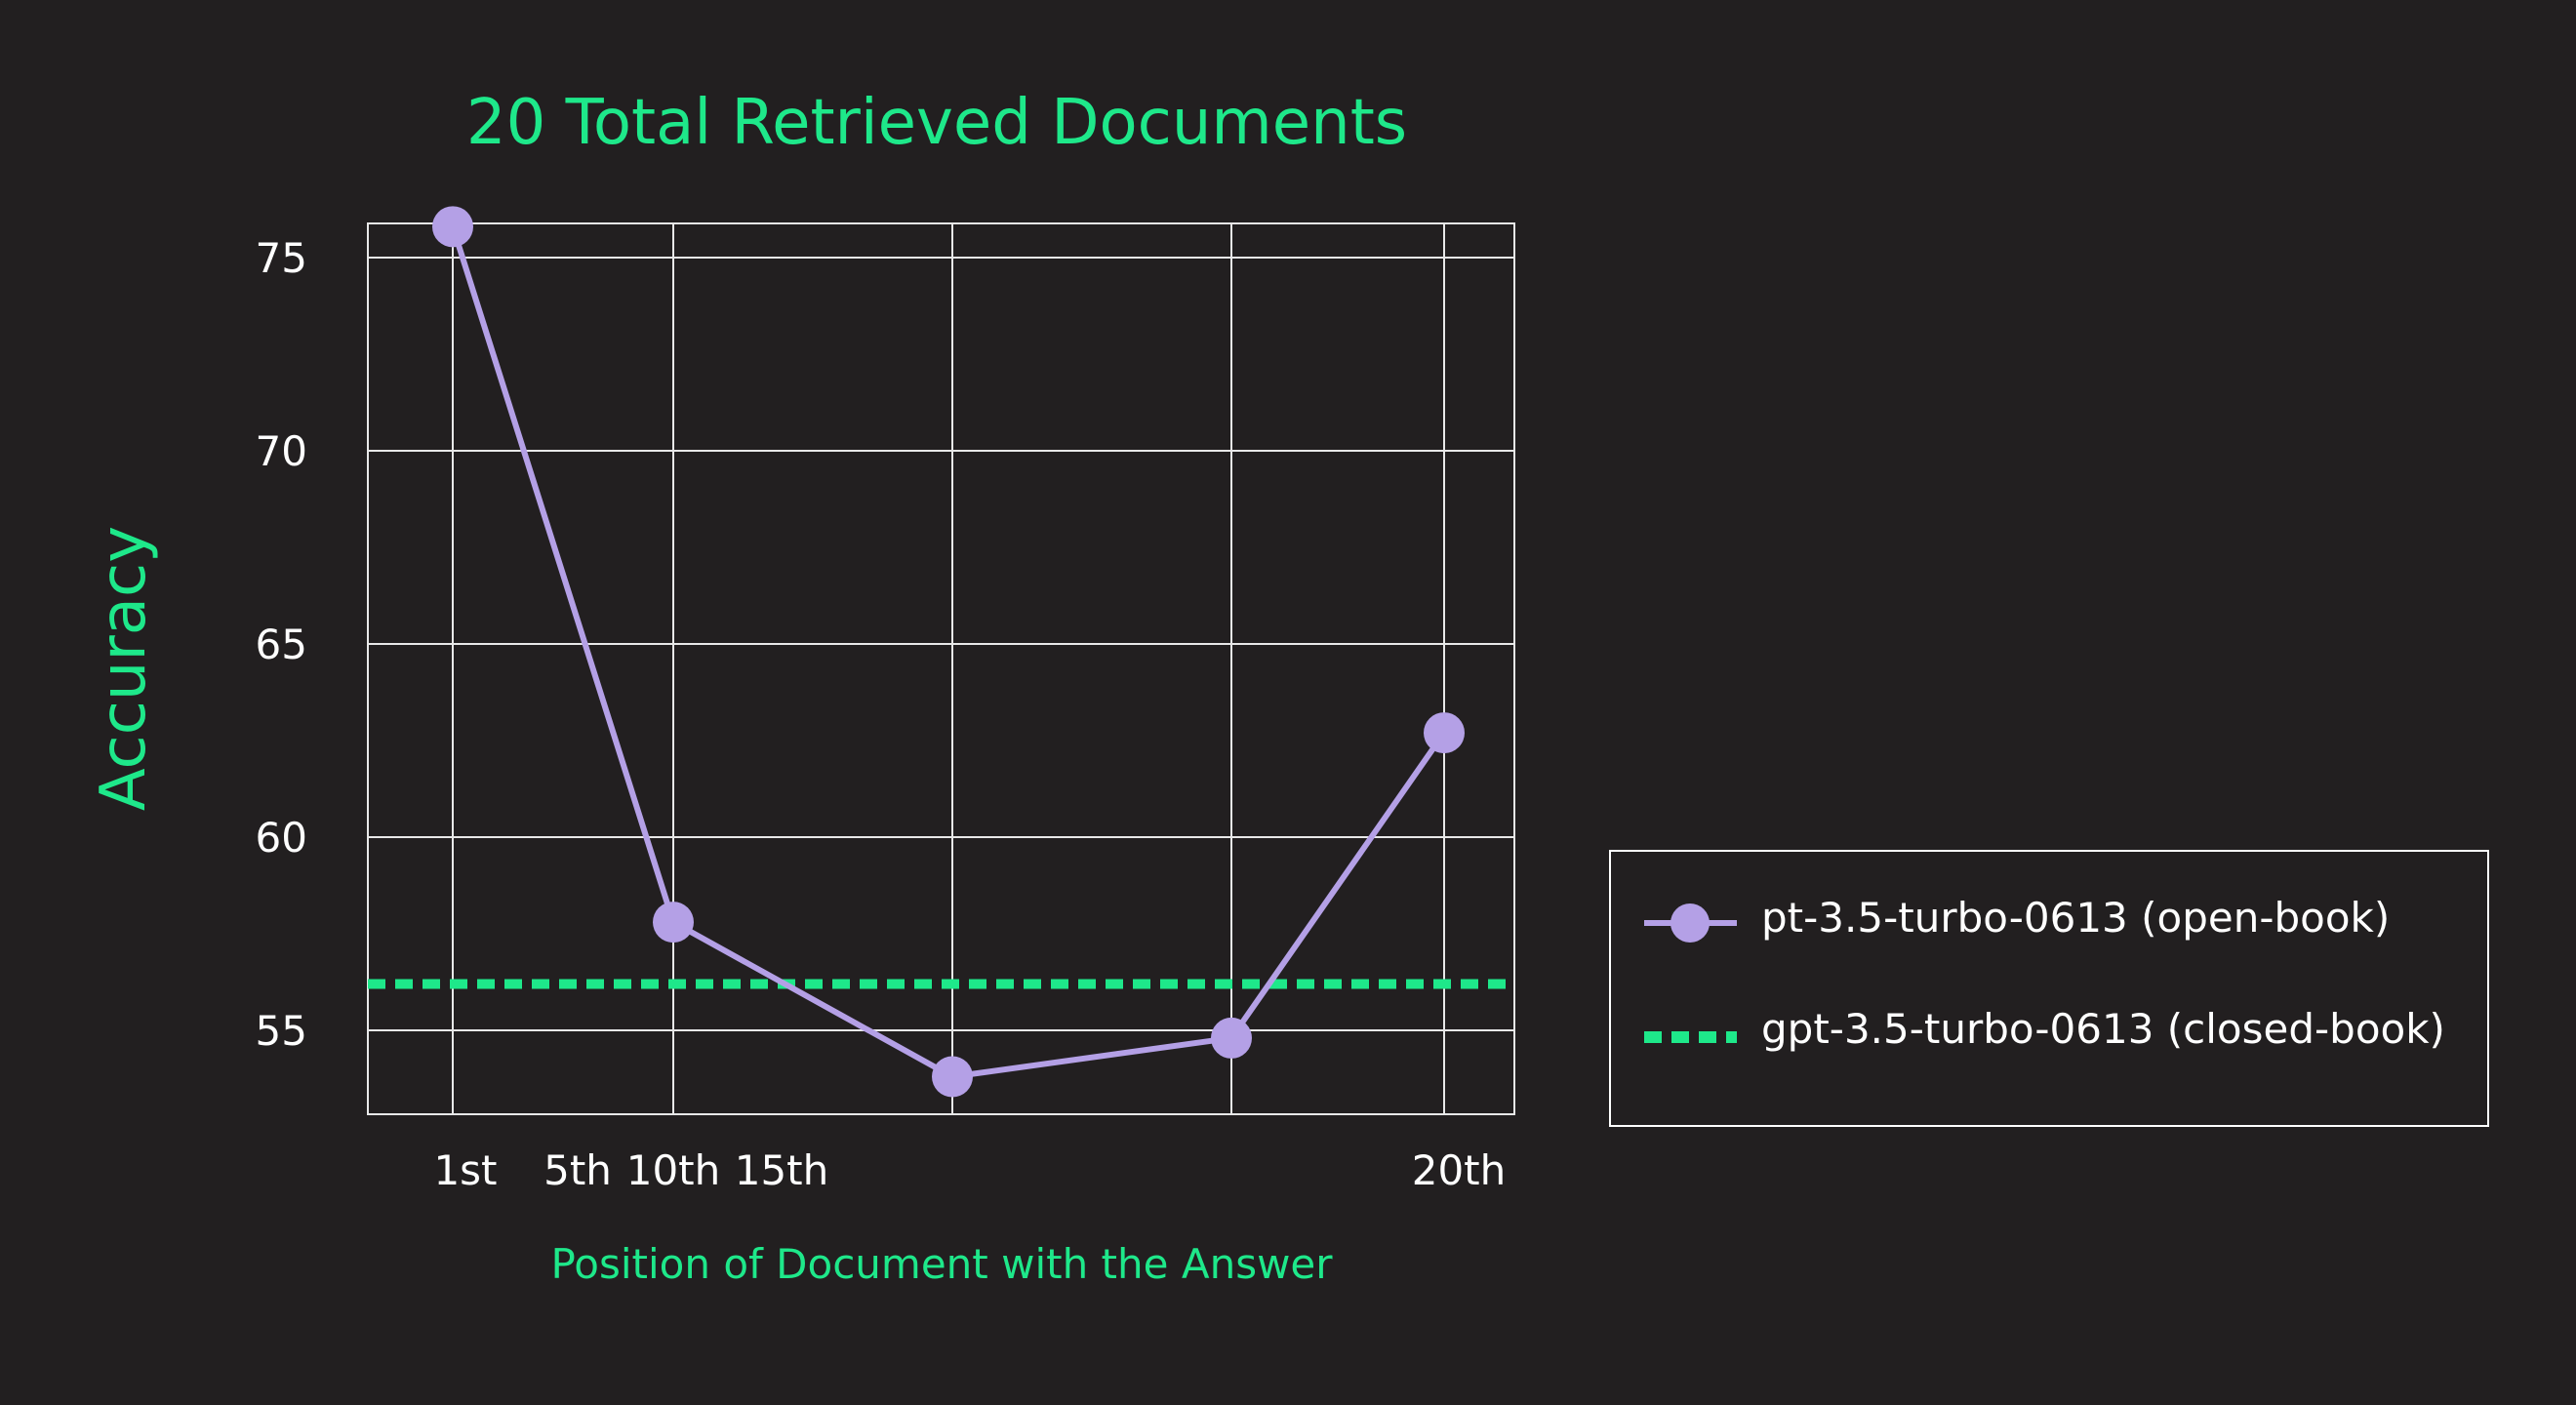  Describe the element at coordinates (281, 1031) in the screenshot. I see `y-tick-label: 55` at that location.